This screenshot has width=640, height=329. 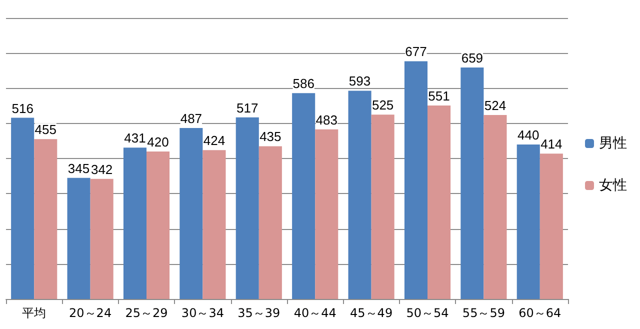 I want to click on x-tick-label: 35～39, so click(x=259, y=313).